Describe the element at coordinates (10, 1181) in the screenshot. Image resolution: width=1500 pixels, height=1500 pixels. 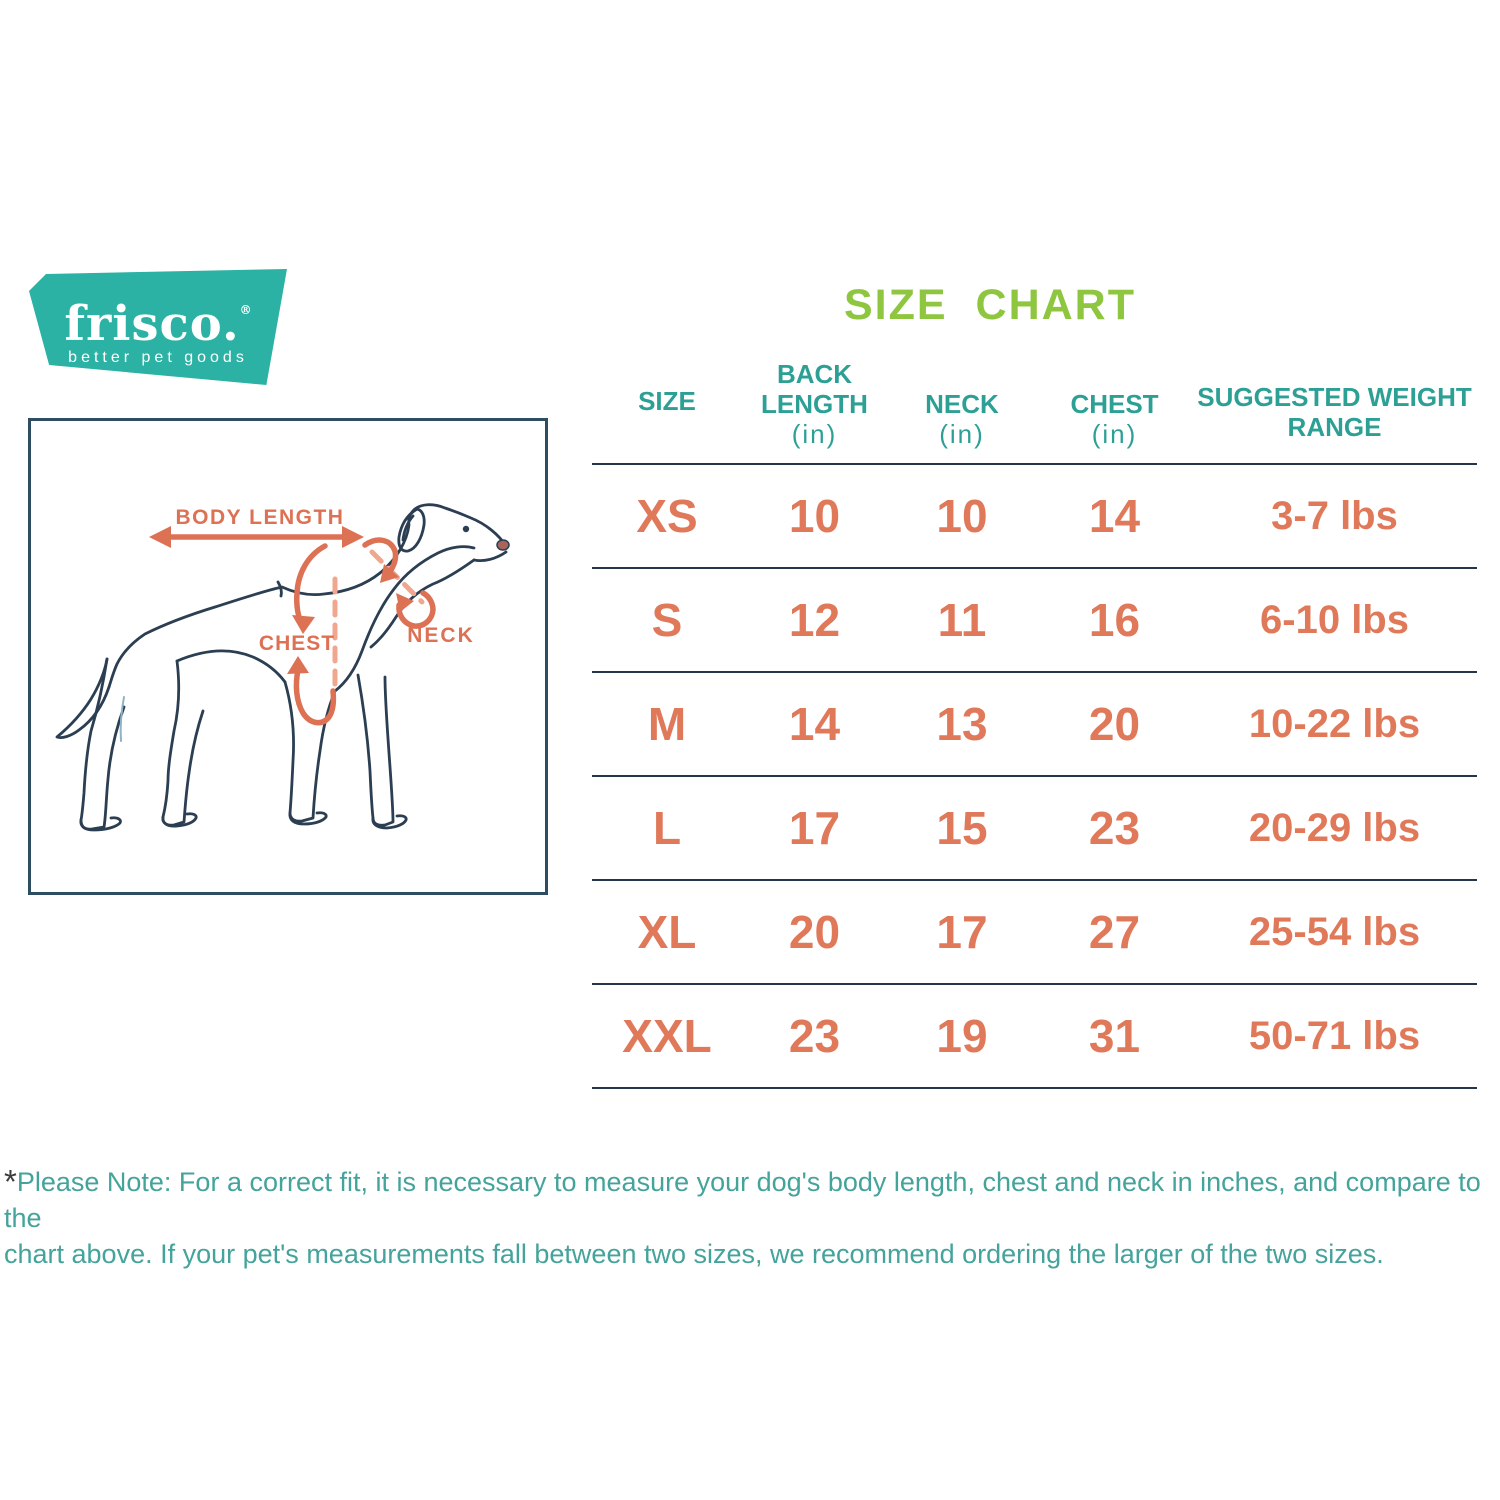
I see `asterisk-marker: *` at that location.